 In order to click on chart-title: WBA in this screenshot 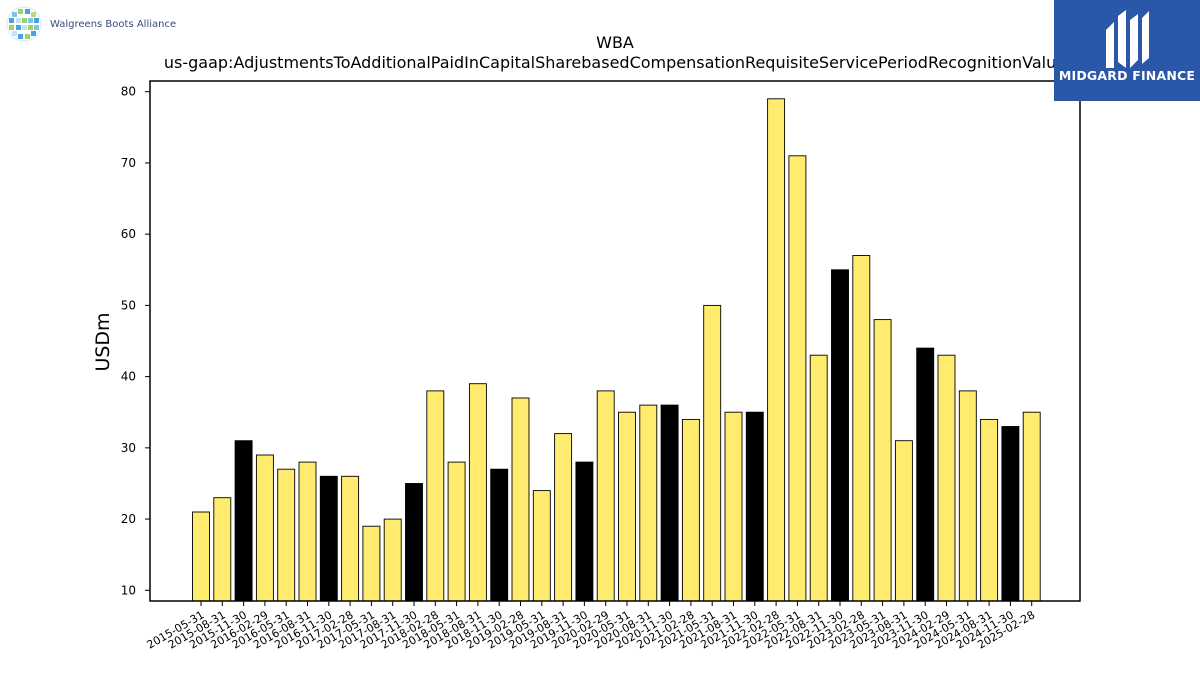, I will do `click(615, 42)`.